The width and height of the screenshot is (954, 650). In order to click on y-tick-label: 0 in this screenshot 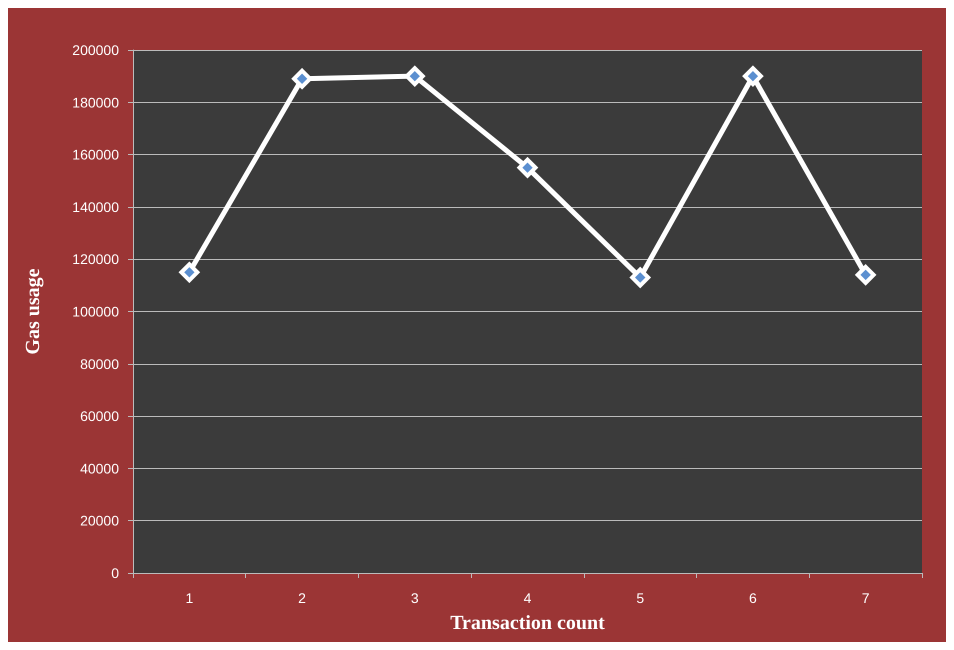, I will do `click(115, 573)`.